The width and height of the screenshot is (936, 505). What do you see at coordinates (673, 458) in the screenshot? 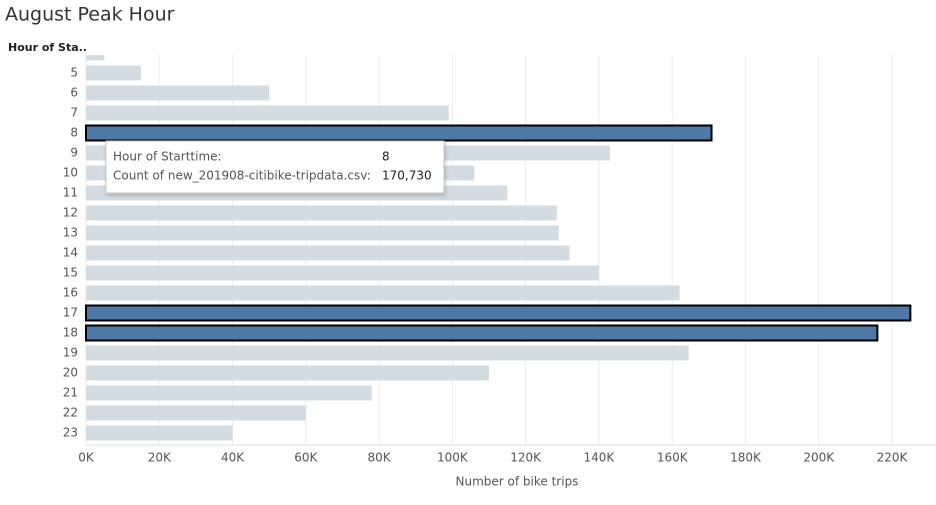
I see `x-tick-label: 160K` at bounding box center [673, 458].